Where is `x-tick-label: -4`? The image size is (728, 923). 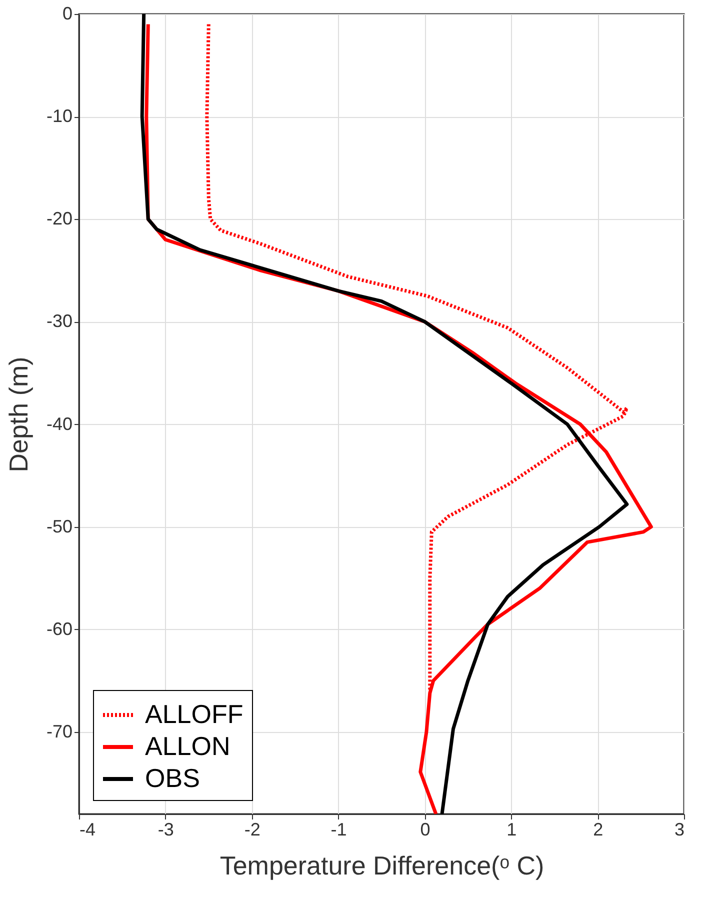 x-tick-label: -4 is located at coordinates (88, 830).